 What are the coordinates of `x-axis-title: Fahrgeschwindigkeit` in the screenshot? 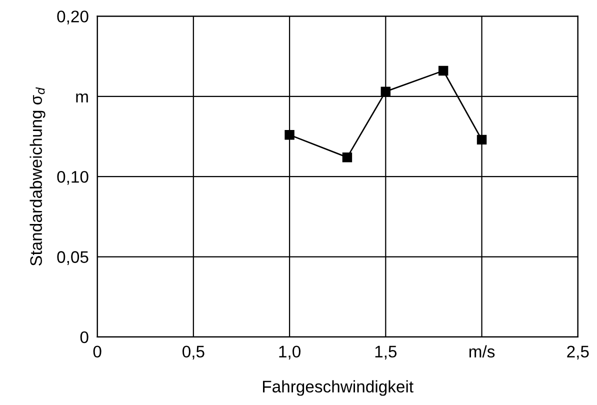 It's located at (338, 388).